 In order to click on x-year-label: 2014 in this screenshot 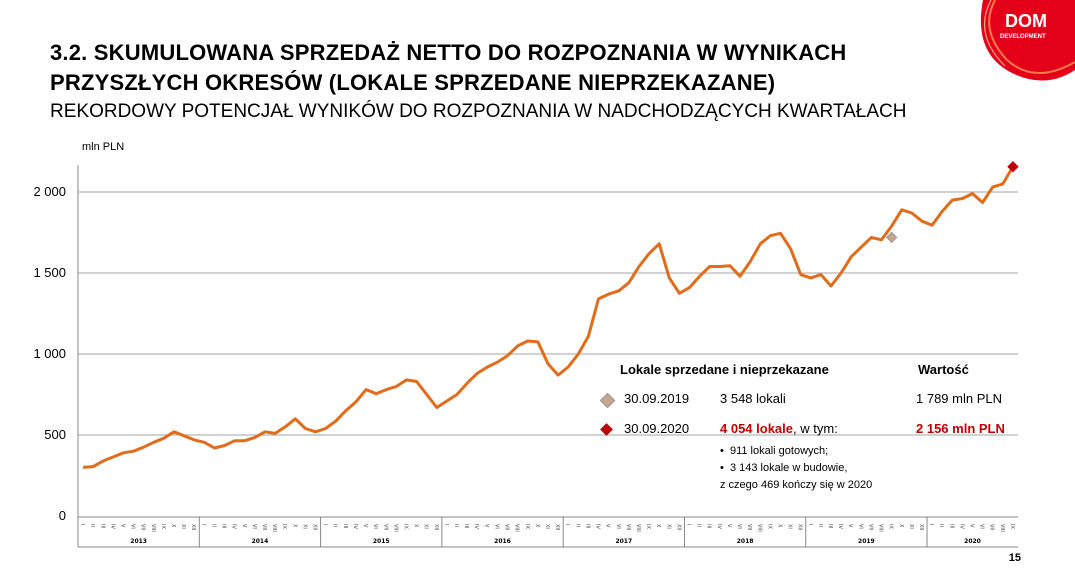, I will do `click(260, 541)`.